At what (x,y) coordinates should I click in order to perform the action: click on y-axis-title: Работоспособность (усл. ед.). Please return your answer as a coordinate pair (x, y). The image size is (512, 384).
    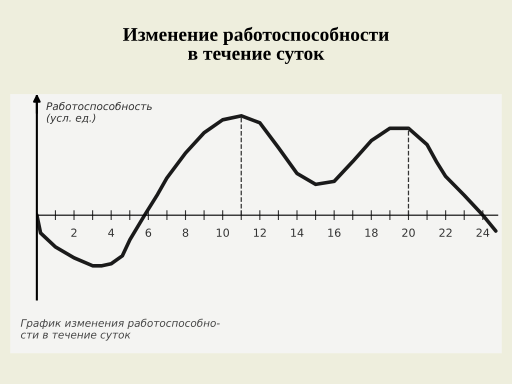
    Looking at the image, I should click on (99, 113).